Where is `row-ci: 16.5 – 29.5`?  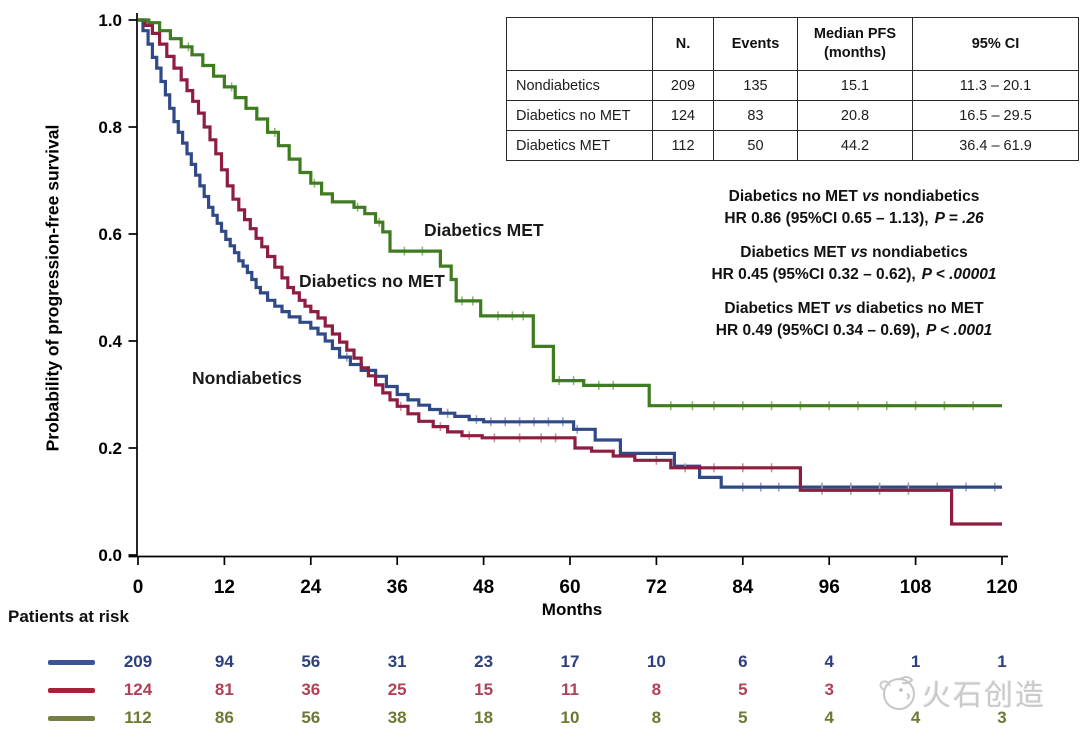
row-ci: 16.5 – 29.5 is located at coordinates (995, 115).